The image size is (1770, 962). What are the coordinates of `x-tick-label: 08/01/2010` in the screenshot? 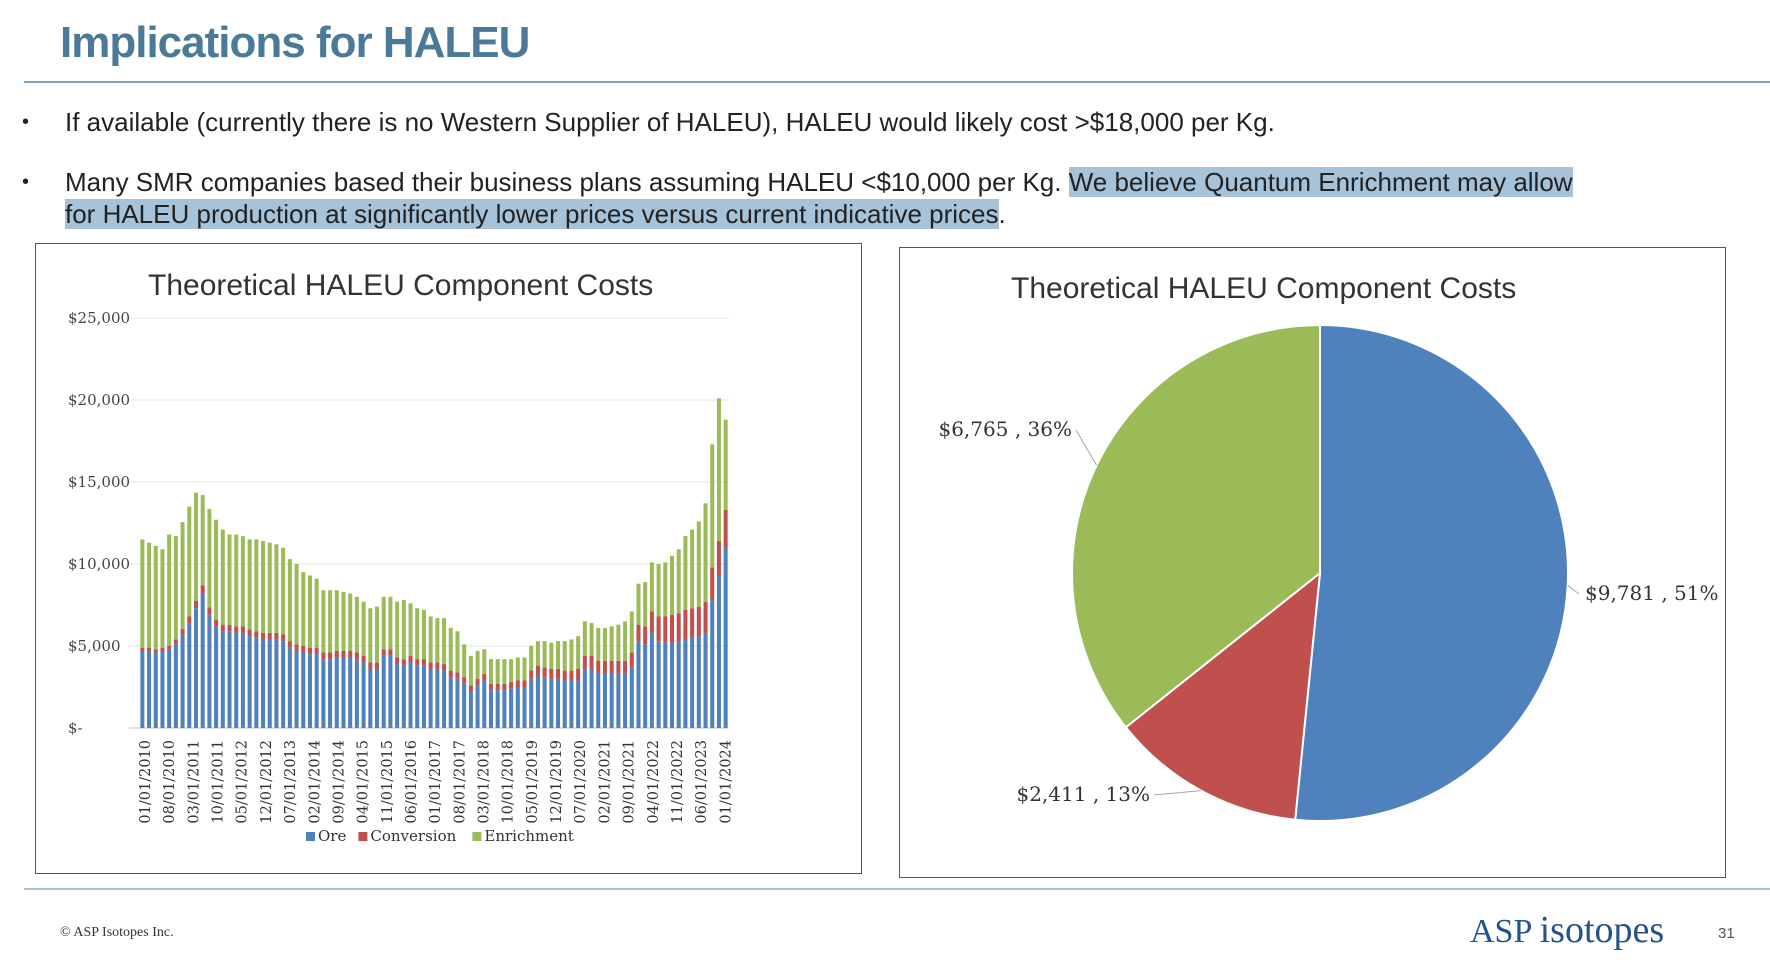 It's located at (170, 782).